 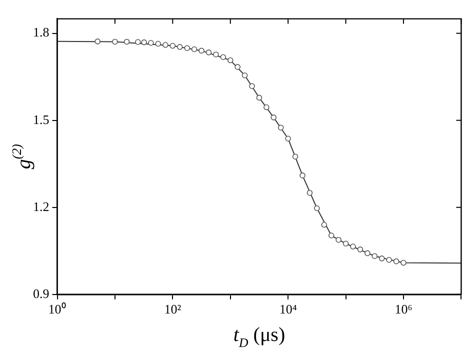 What do you see at coordinates (41, 119) in the screenshot?
I see `y-tick-label: 1.5` at bounding box center [41, 119].